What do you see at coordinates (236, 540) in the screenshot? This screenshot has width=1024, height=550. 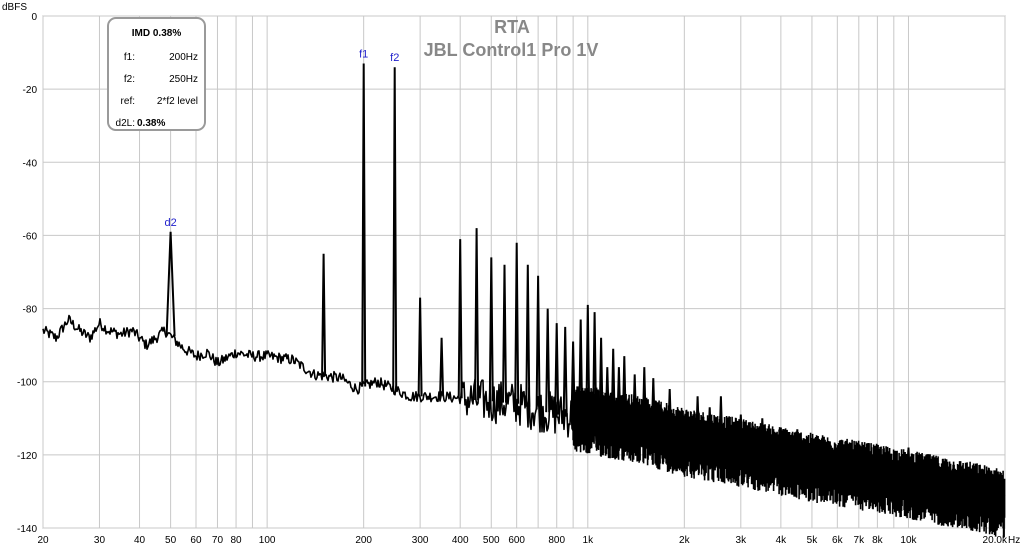 I see `x-tick-label: 80` at bounding box center [236, 540].